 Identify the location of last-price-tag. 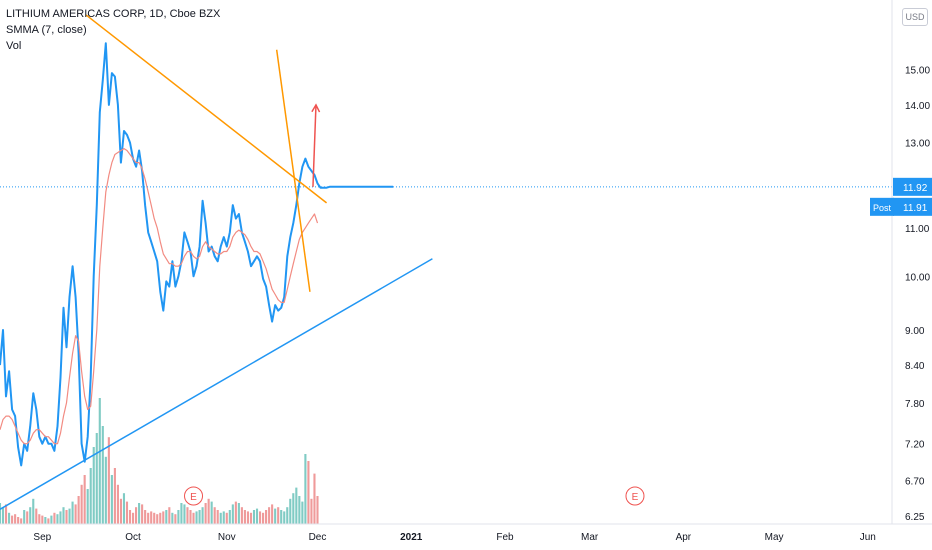
(912, 186).